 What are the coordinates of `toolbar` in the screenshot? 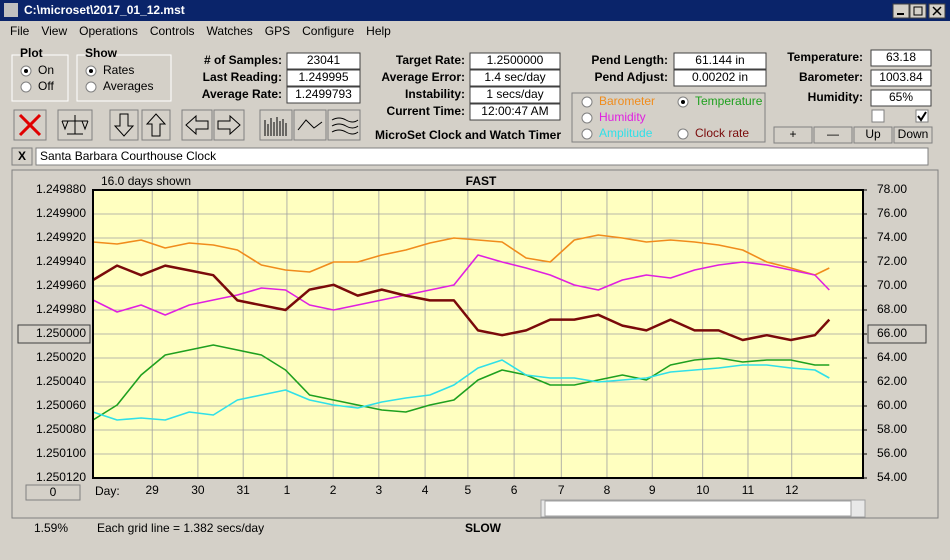 It's located at (187, 125).